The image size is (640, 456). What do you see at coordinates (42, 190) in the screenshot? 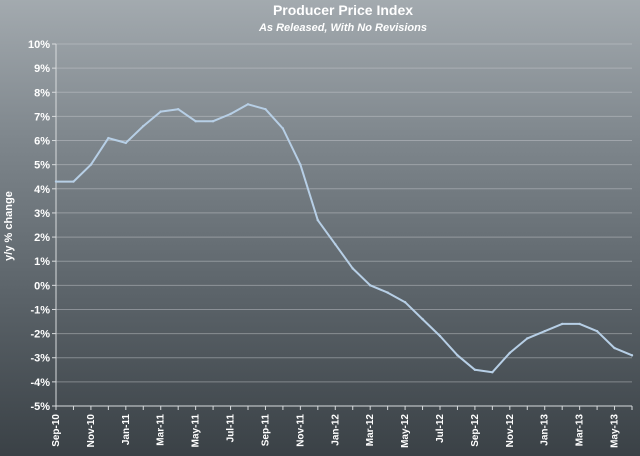
I see `y-tick-label: 4%` at bounding box center [42, 190].